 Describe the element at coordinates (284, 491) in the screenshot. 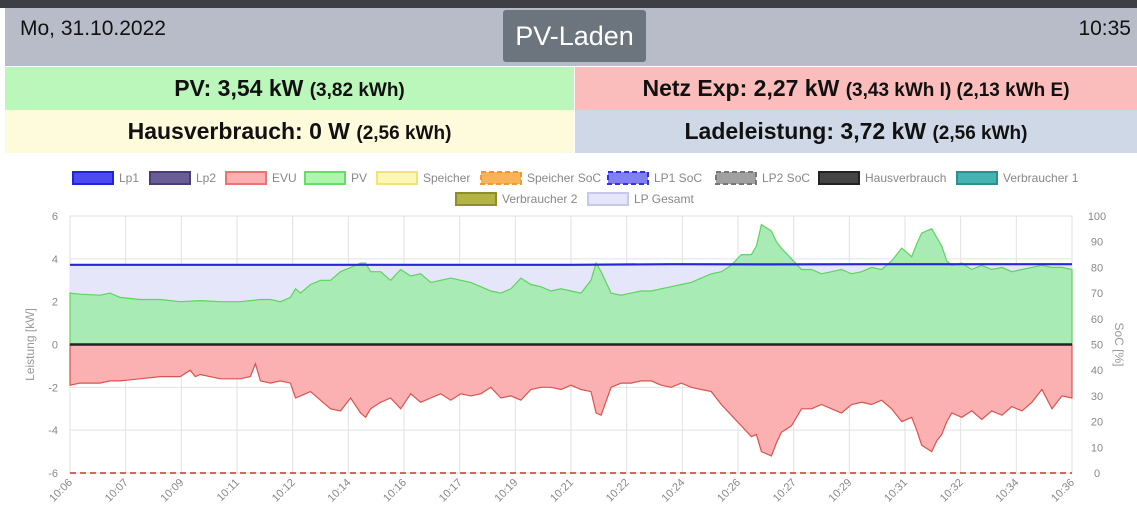

I see `x-tick-label: 10:12` at that location.